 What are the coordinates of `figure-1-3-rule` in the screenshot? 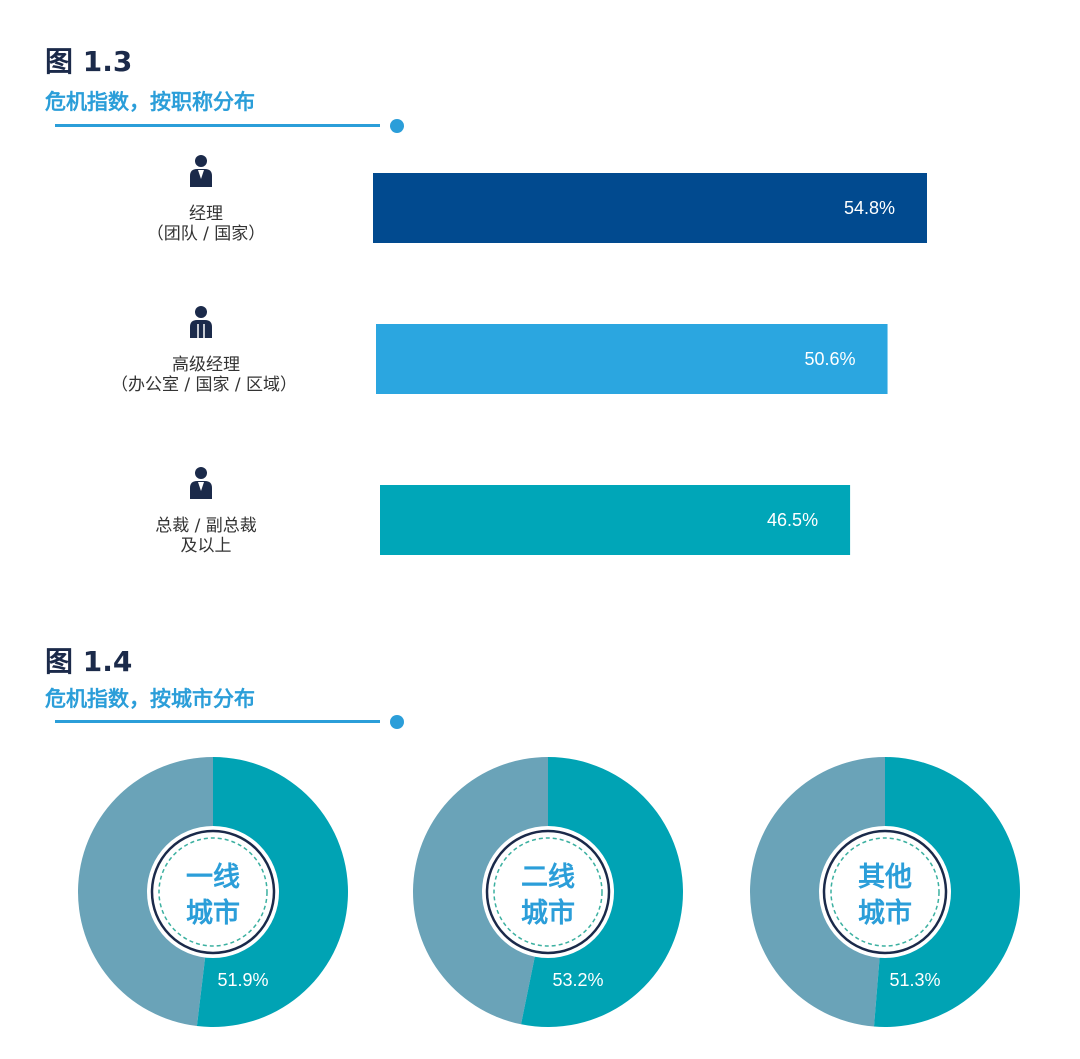 It's located at (217, 125).